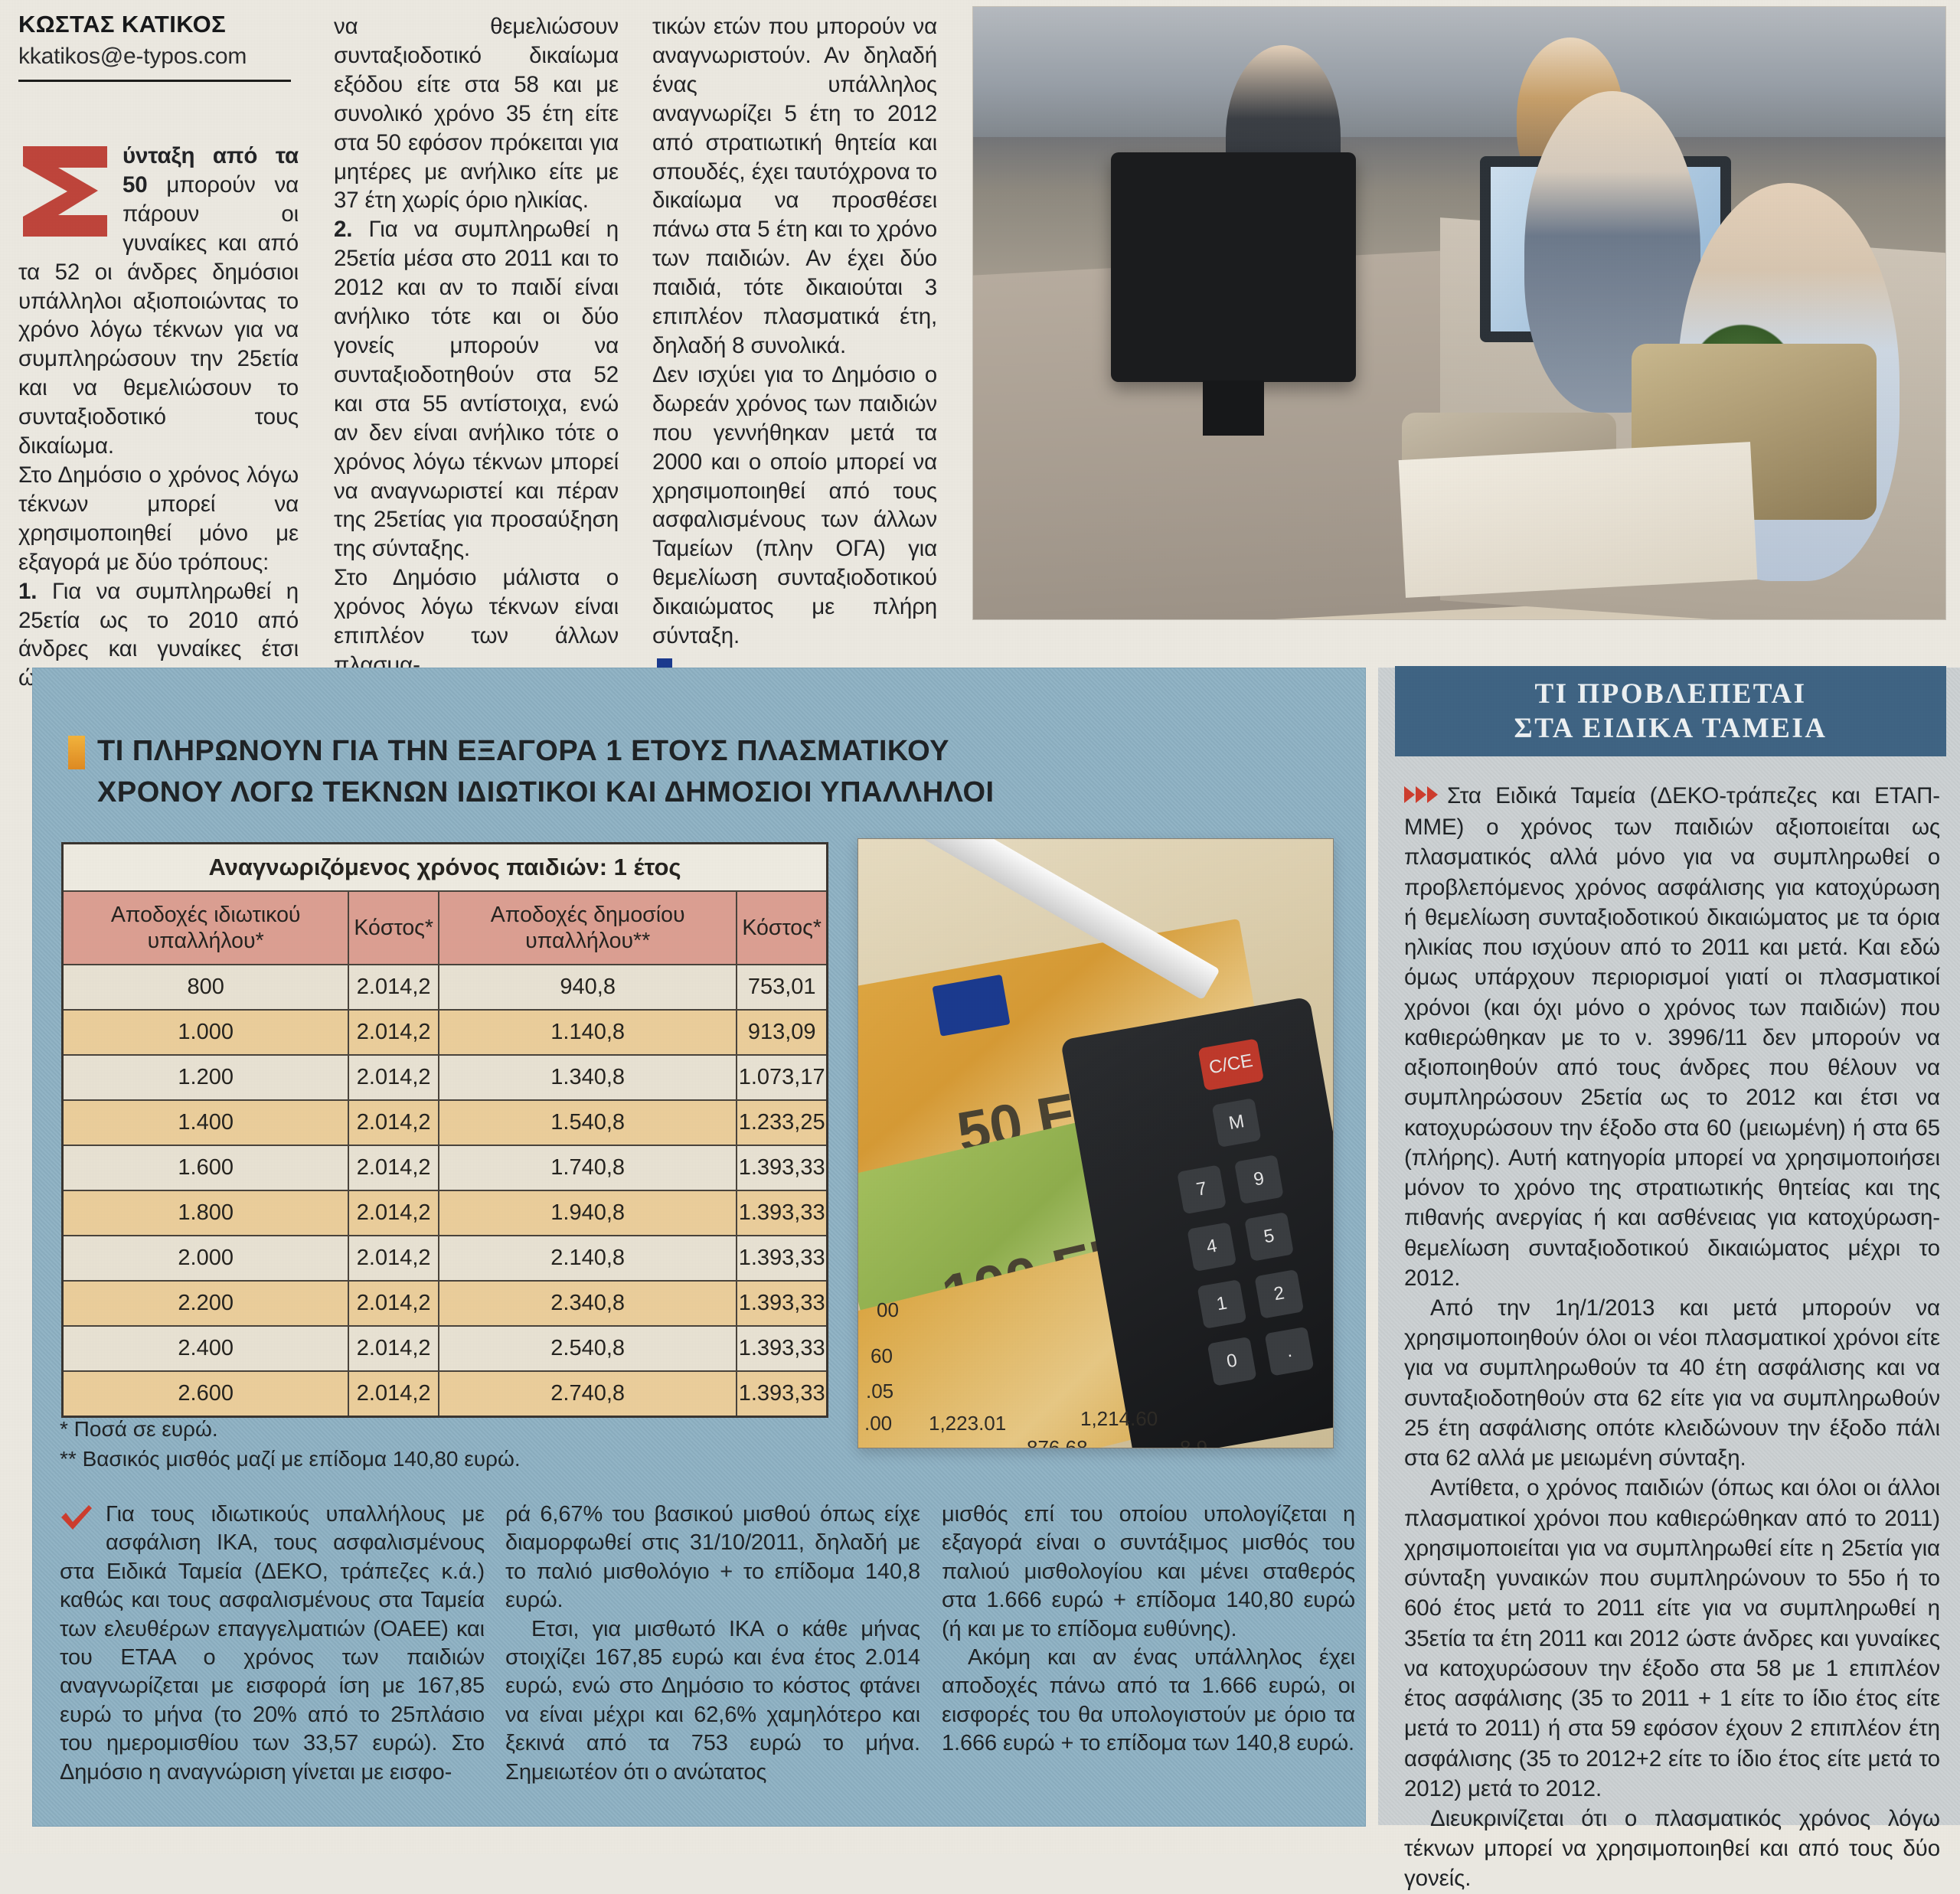  What do you see at coordinates (76, 752) in the screenshot?
I see `orange-marker-icon` at bounding box center [76, 752].